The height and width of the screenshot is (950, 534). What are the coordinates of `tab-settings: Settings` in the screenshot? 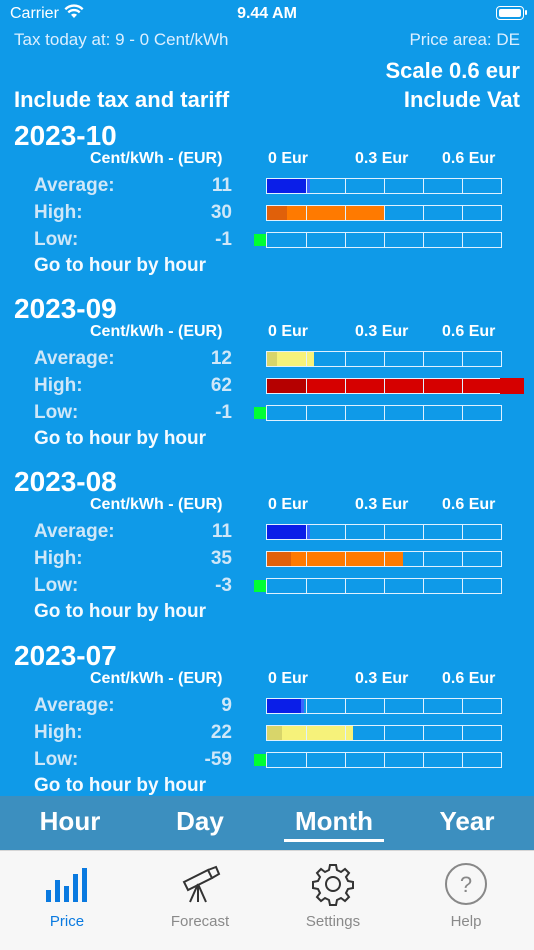 It's located at (333, 895).